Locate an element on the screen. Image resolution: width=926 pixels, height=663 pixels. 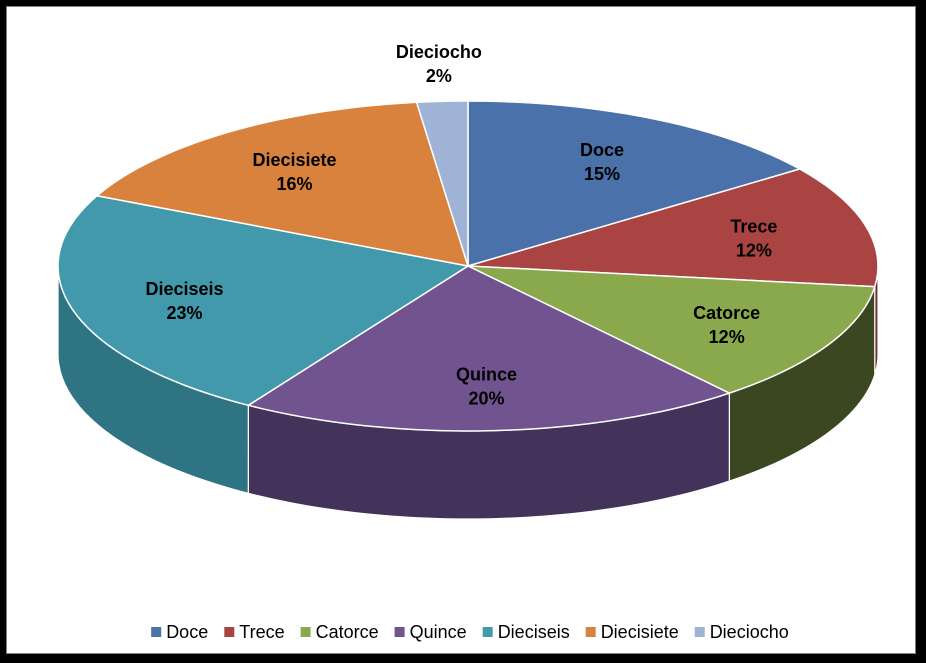
legend-swatch-doce is located at coordinates (156, 632).